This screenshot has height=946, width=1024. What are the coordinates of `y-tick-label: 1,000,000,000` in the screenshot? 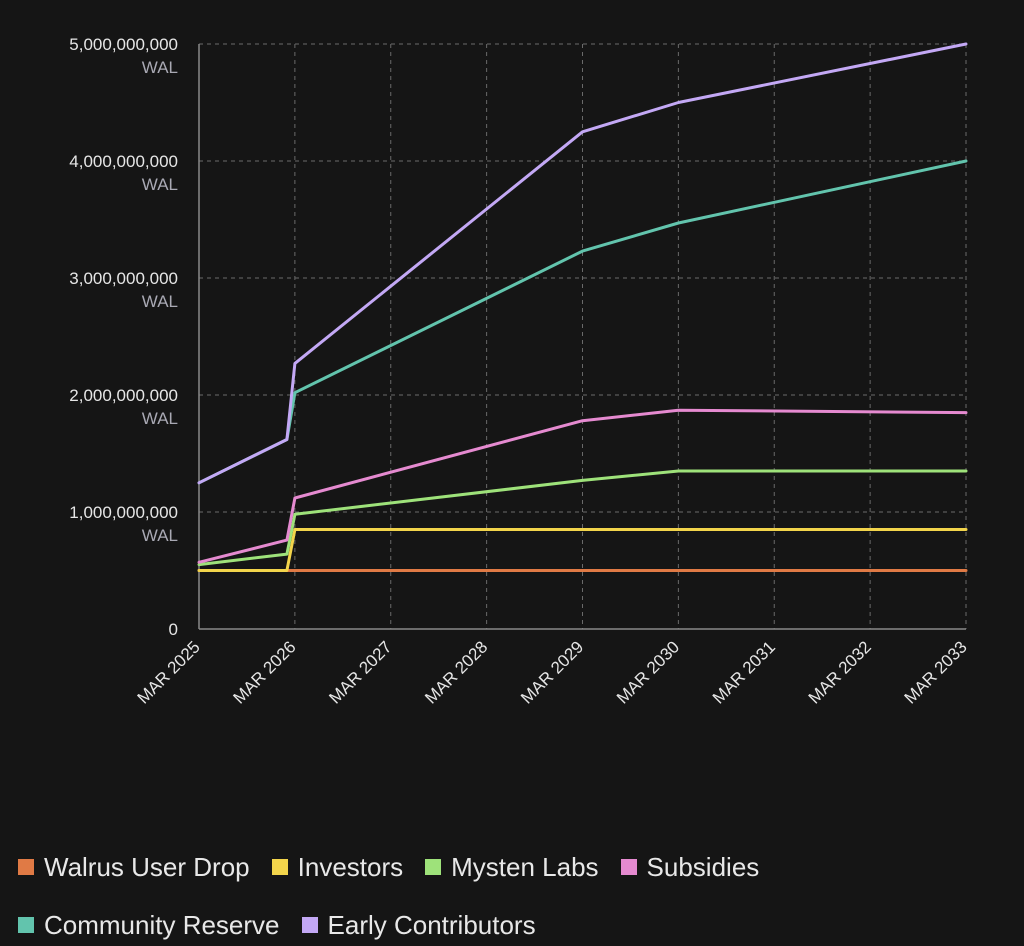 It's located at (123, 512).